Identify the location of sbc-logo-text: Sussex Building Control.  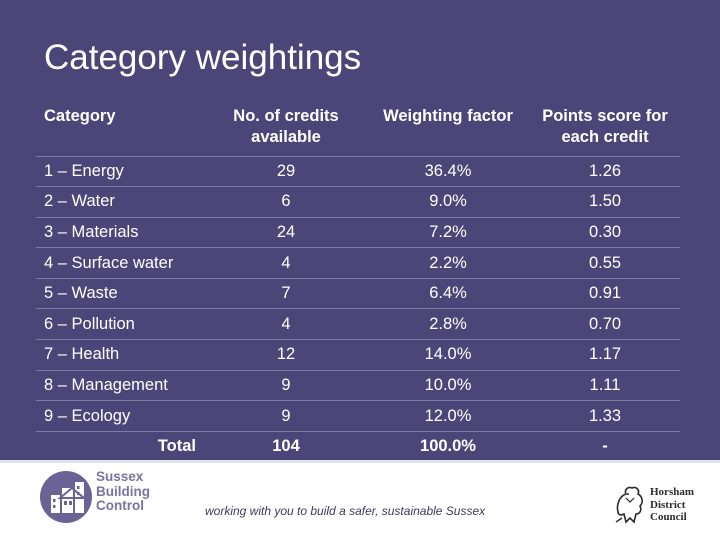
(123, 491).